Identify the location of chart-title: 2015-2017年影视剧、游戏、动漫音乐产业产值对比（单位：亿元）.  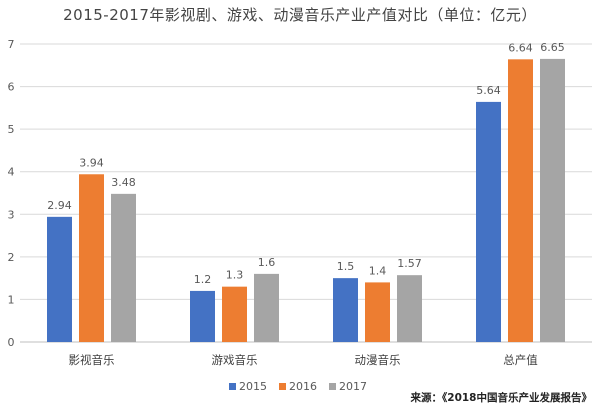
(300, 15).